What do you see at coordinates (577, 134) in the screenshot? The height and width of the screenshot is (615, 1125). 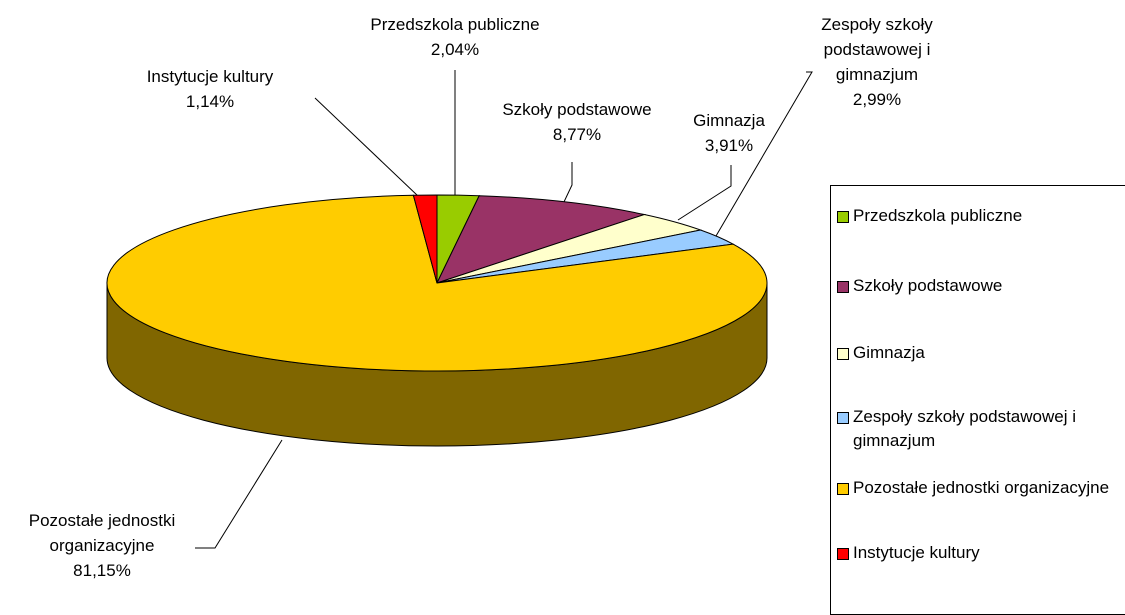 I see `data-label-value: 8,77%` at bounding box center [577, 134].